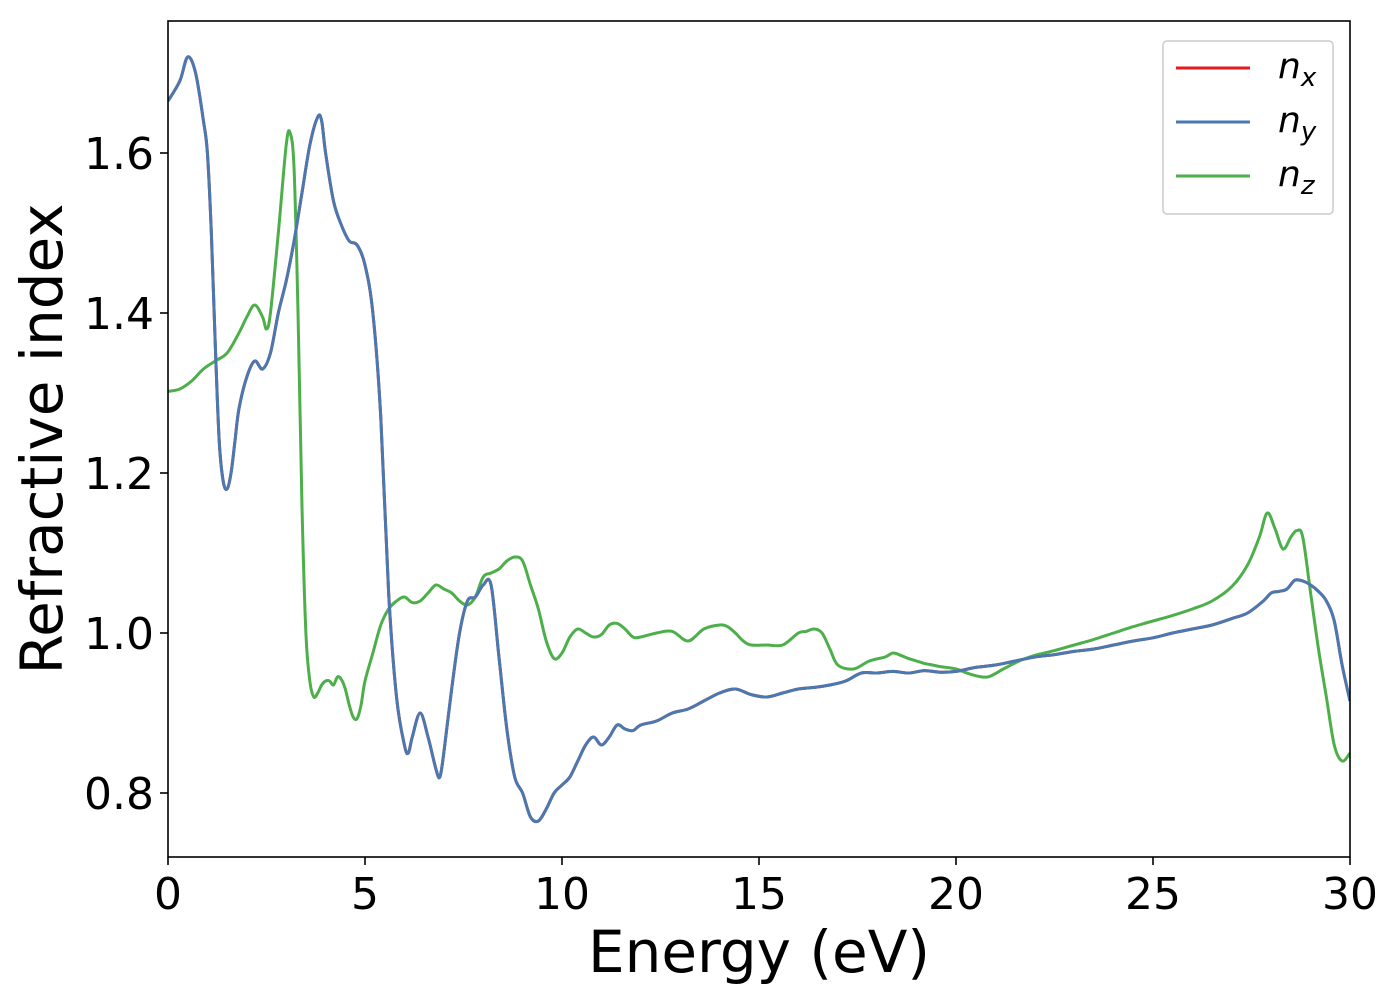 The height and width of the screenshot is (1000, 1400). I want to click on y-tick-label: 1.4, so click(119, 314).